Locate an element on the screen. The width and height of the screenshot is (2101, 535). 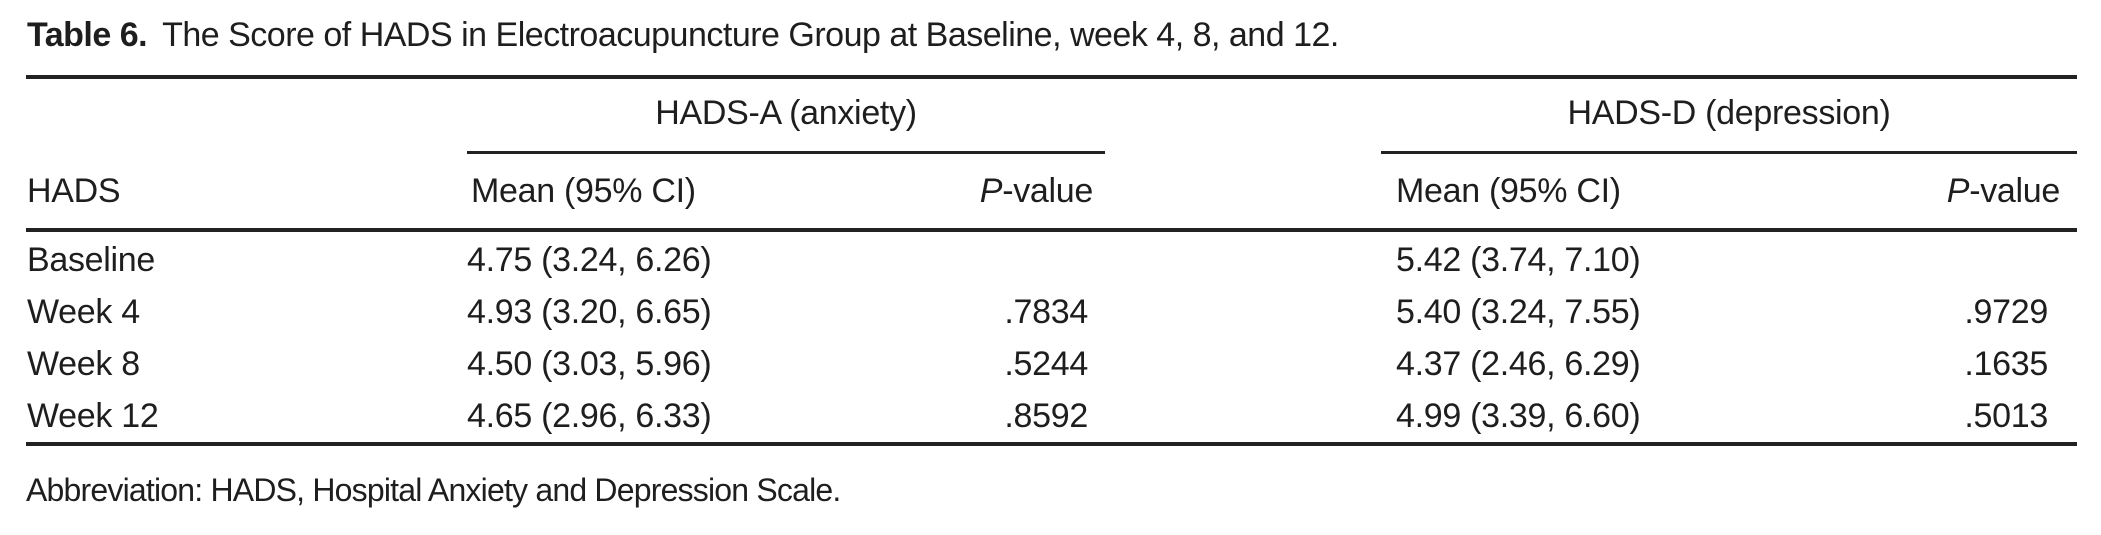
cell-anxiety-pvalue: .5244 is located at coordinates (1046, 364).